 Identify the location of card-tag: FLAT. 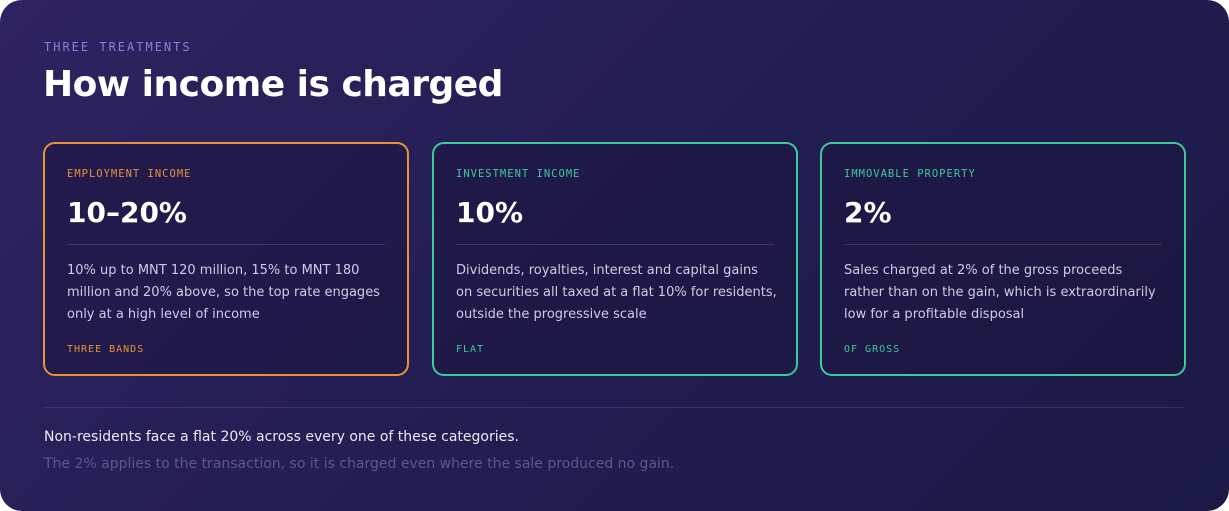
(470, 349).